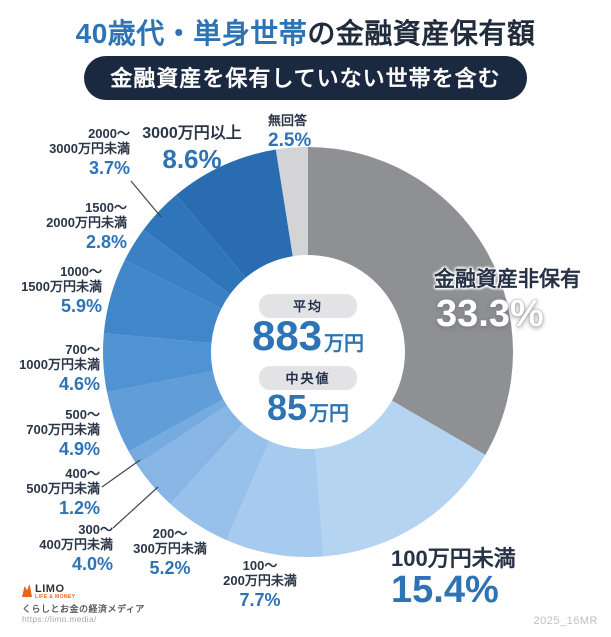 The width and height of the screenshot is (611, 637). I want to click on slice-callout-label: 無回答, so click(288, 120).